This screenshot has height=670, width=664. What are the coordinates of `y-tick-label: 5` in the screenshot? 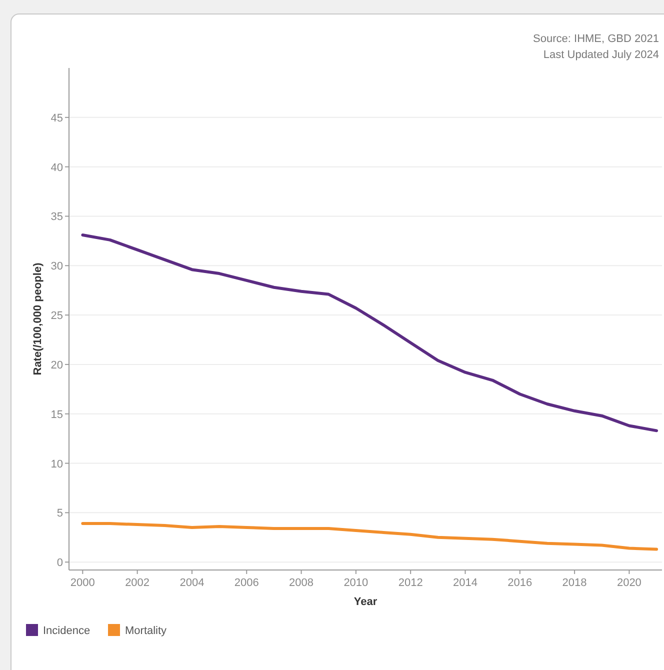 It's located at (59, 514).